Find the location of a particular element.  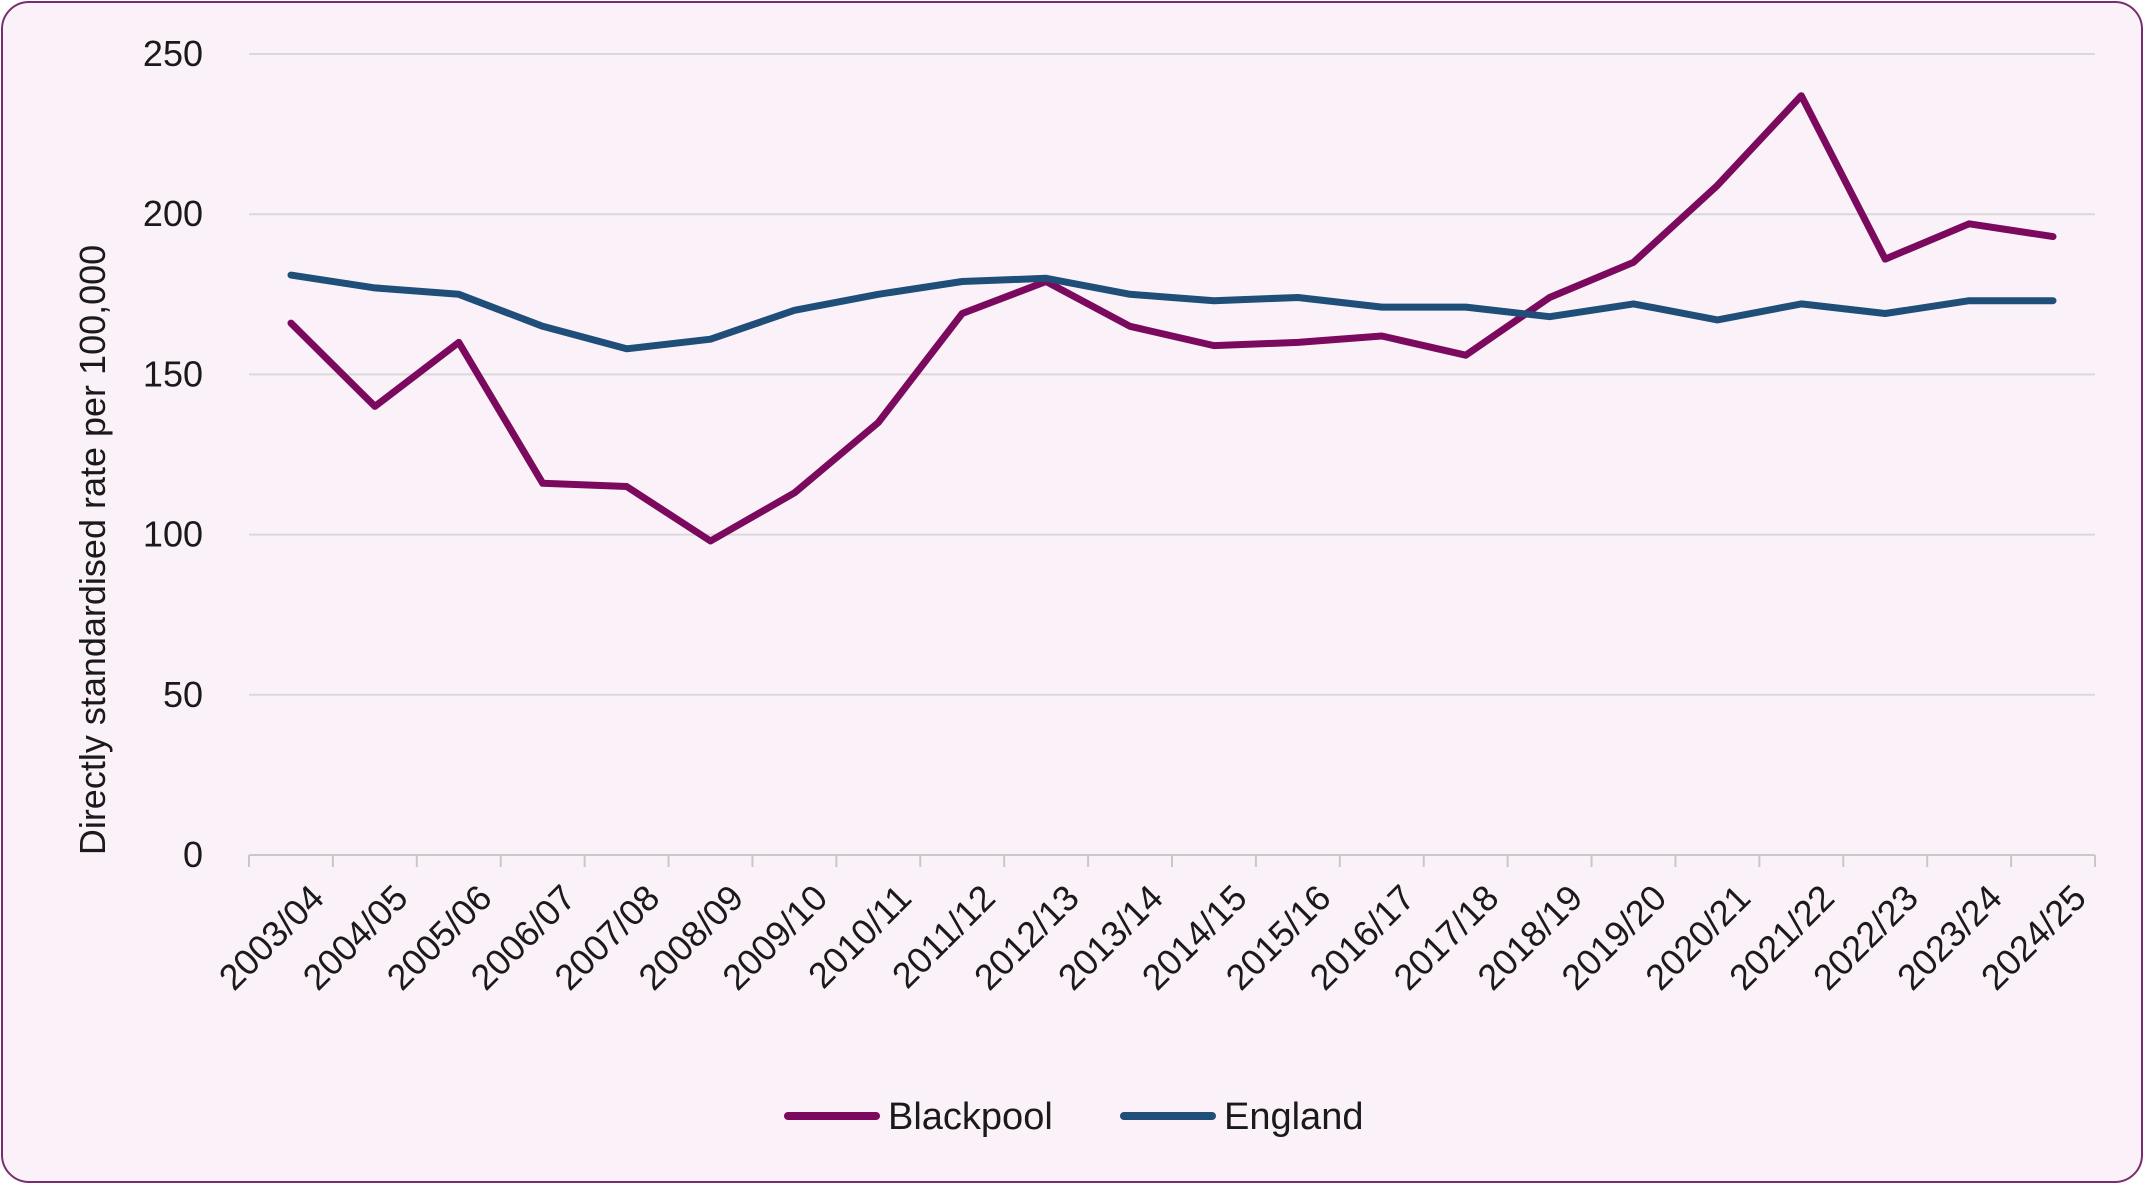

legend: Blackpool England is located at coordinates (1073, 1117).